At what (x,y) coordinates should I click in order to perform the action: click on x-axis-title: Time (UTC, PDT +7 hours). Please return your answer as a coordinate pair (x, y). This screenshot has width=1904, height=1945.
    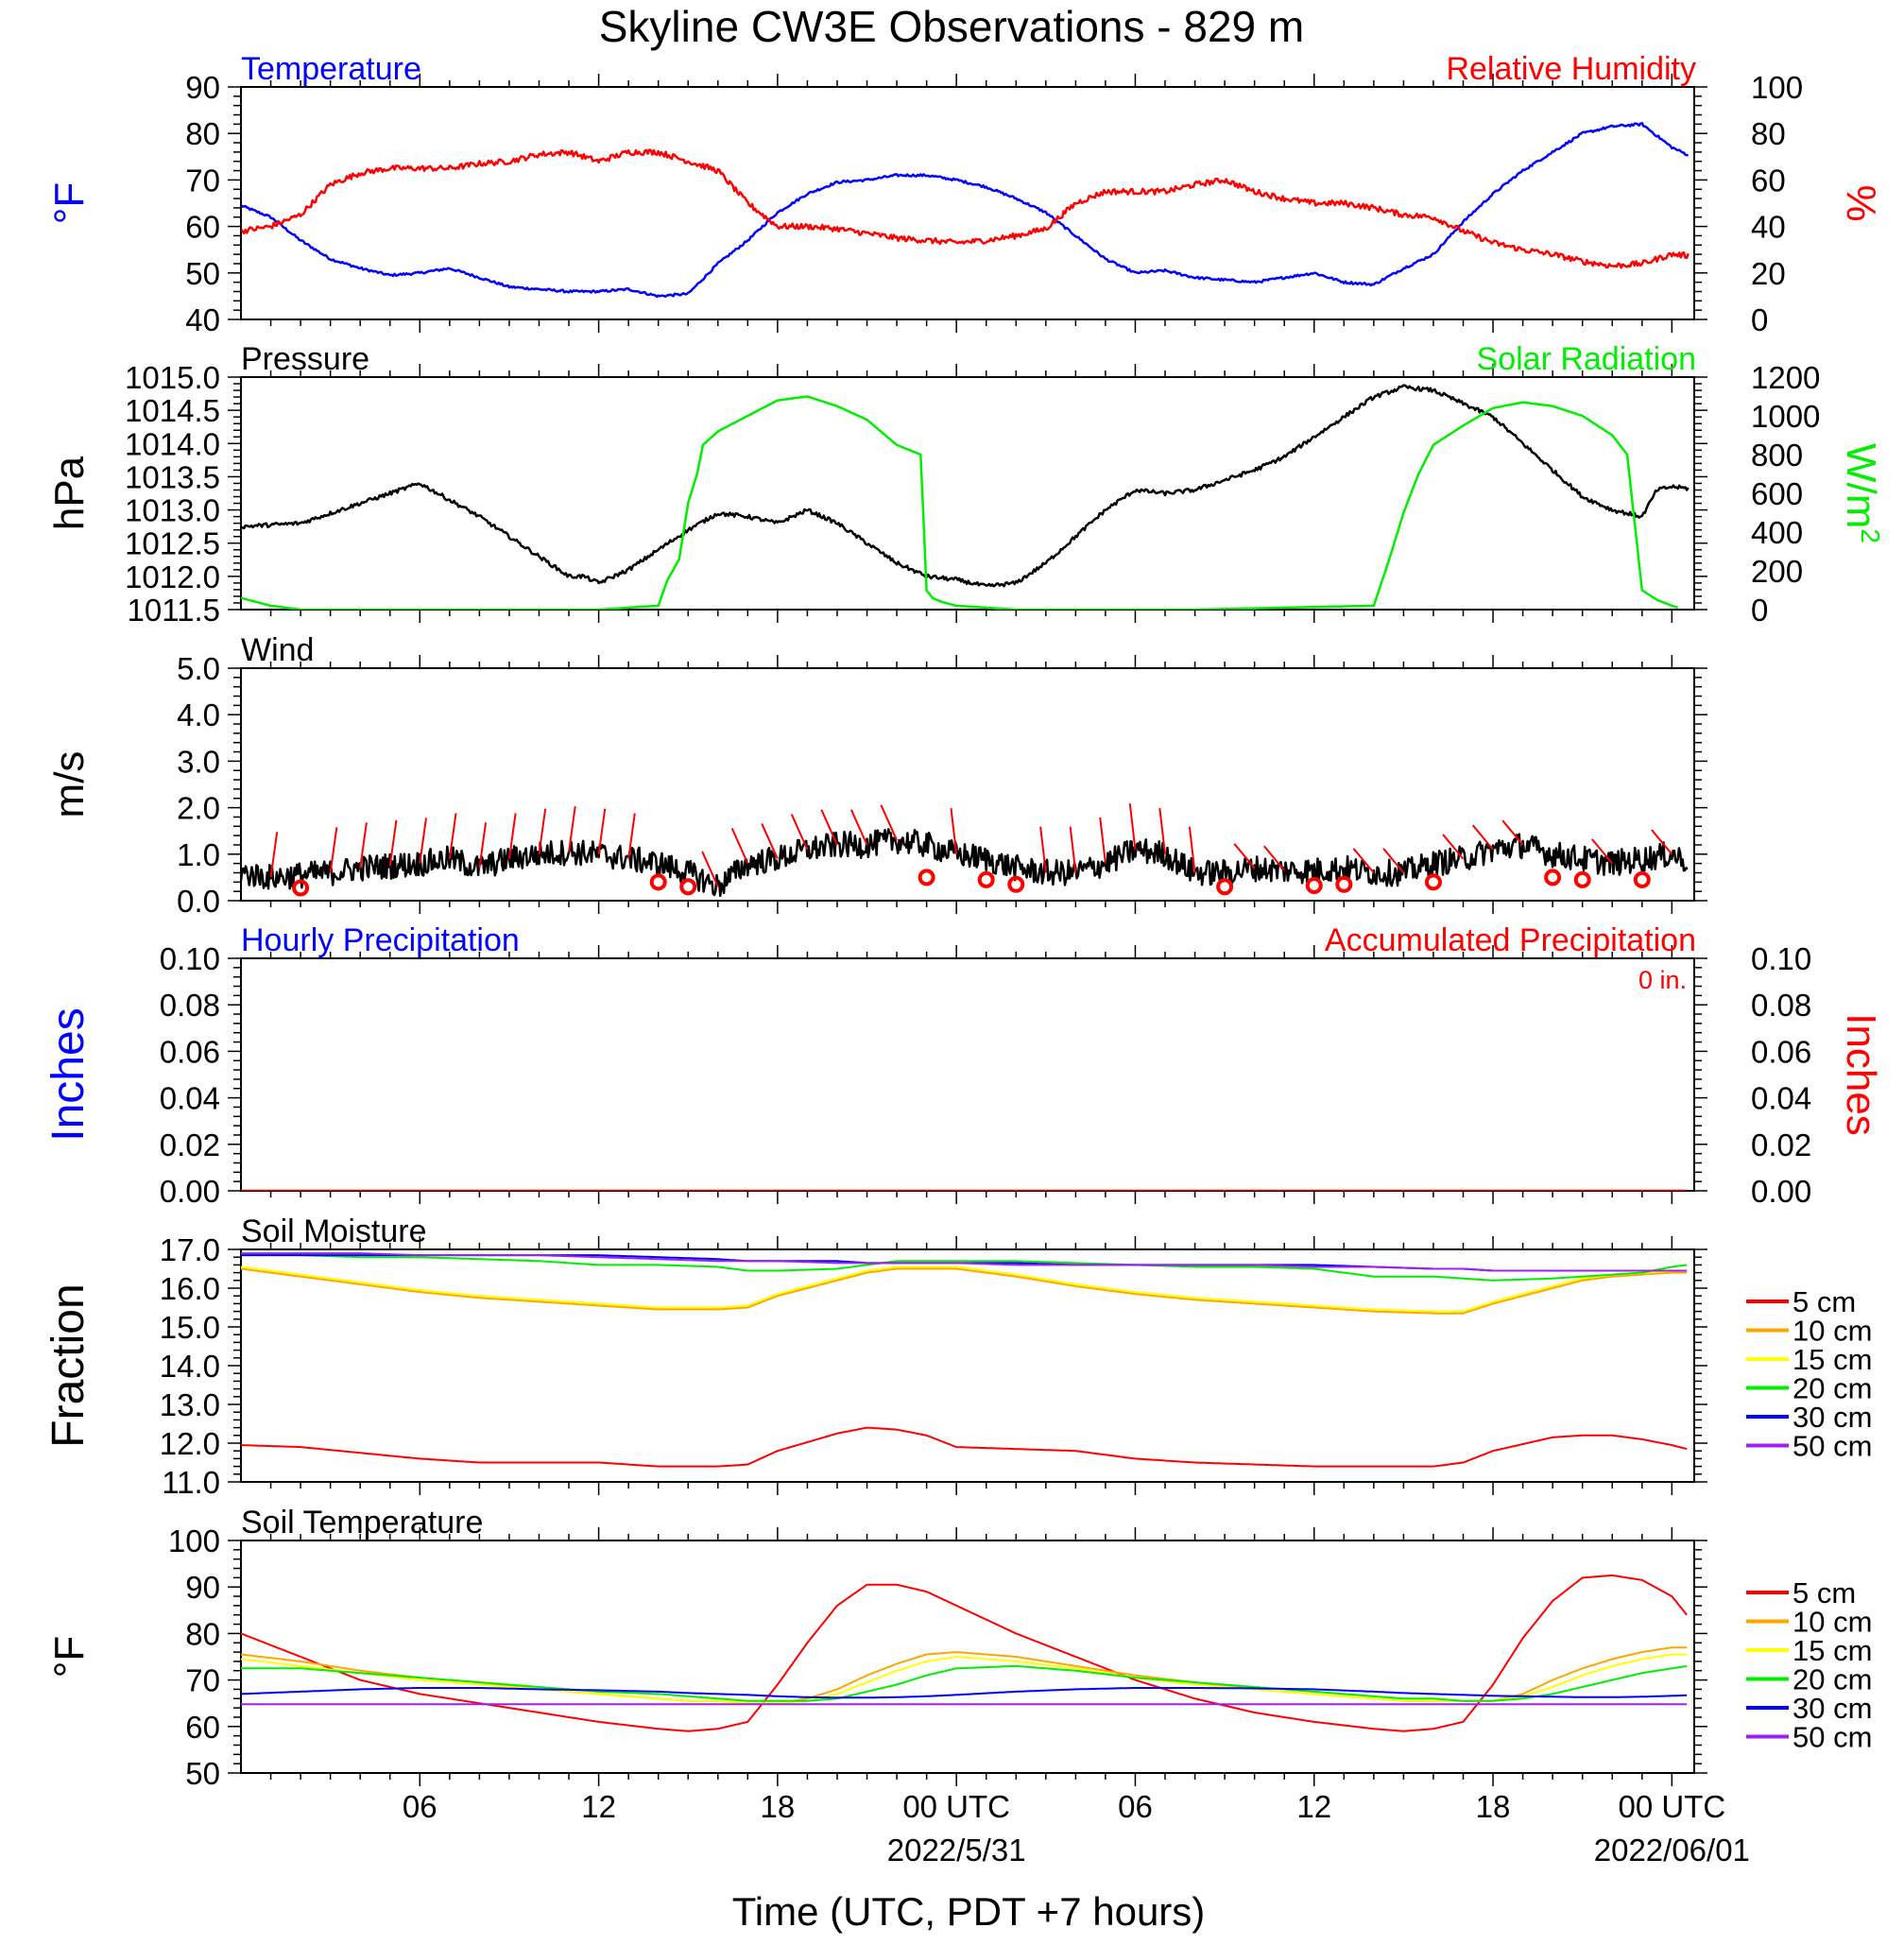
    Looking at the image, I should click on (969, 1911).